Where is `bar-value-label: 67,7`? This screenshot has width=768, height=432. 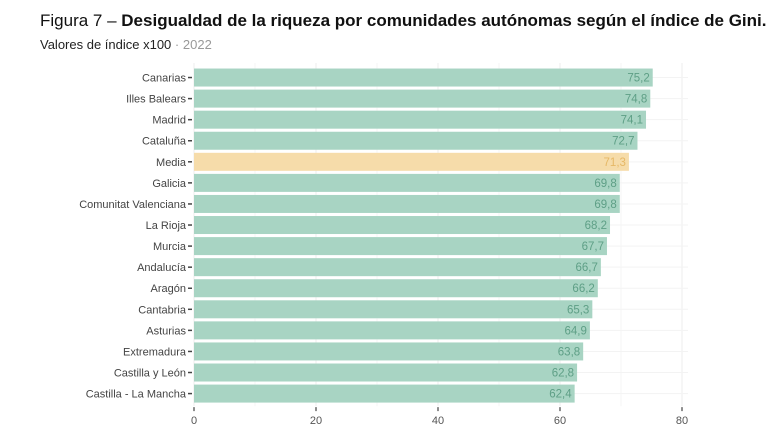
bar-value-label: 67,7 is located at coordinates (593, 247).